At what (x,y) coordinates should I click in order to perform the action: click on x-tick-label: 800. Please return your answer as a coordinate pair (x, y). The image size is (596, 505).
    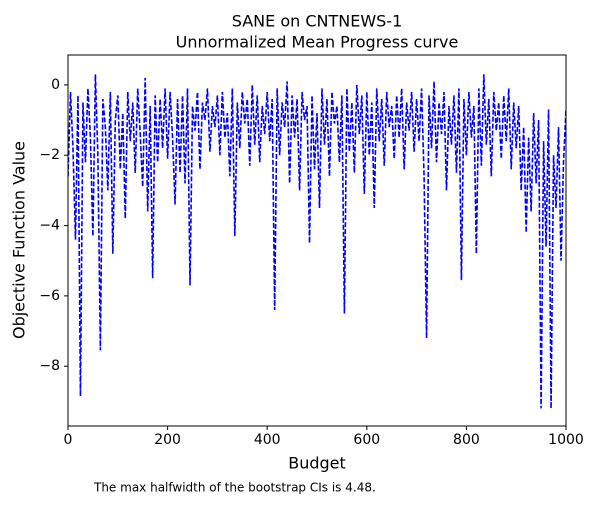
    Looking at the image, I should click on (466, 440).